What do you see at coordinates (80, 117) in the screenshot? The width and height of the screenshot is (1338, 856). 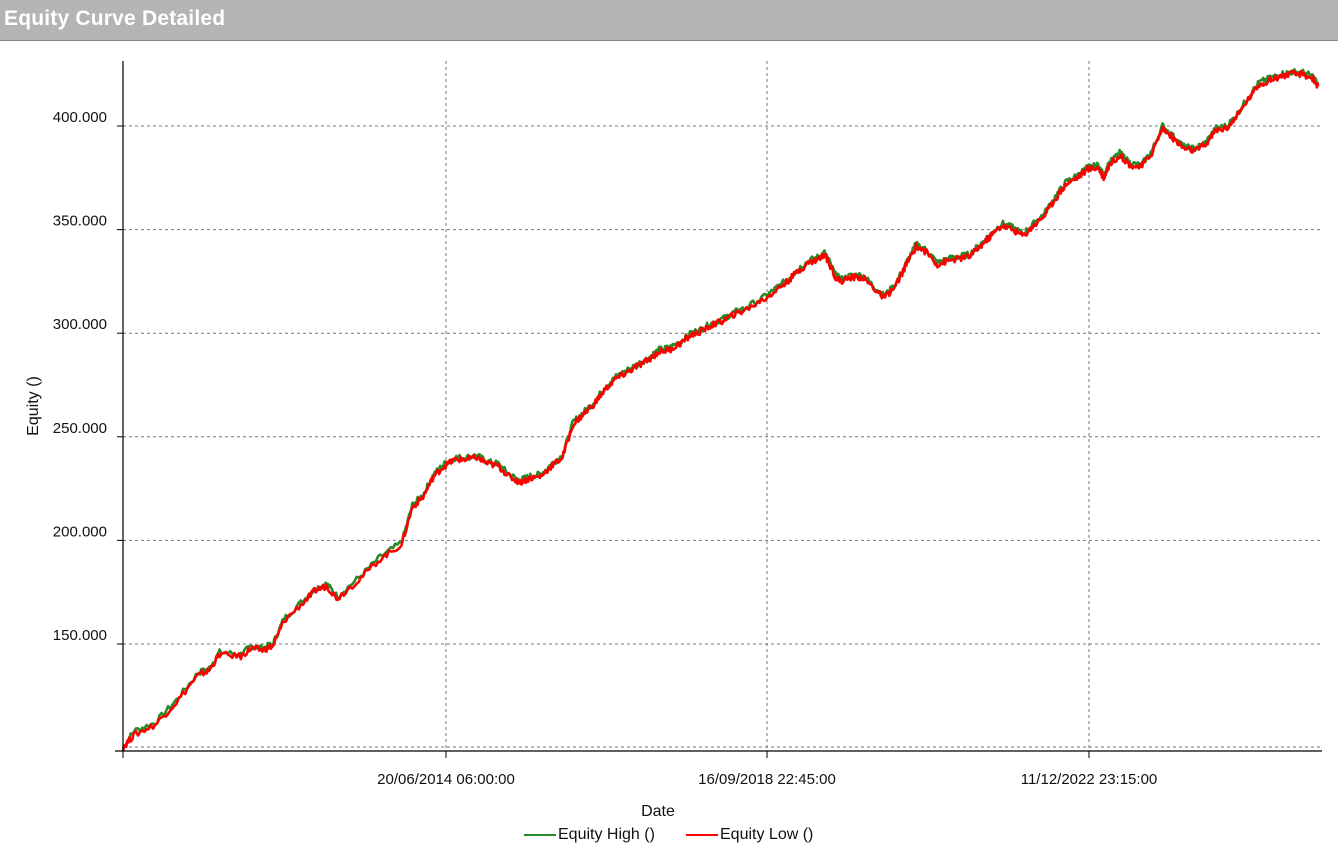 I see `y-tick-label: 400.000` at bounding box center [80, 117].